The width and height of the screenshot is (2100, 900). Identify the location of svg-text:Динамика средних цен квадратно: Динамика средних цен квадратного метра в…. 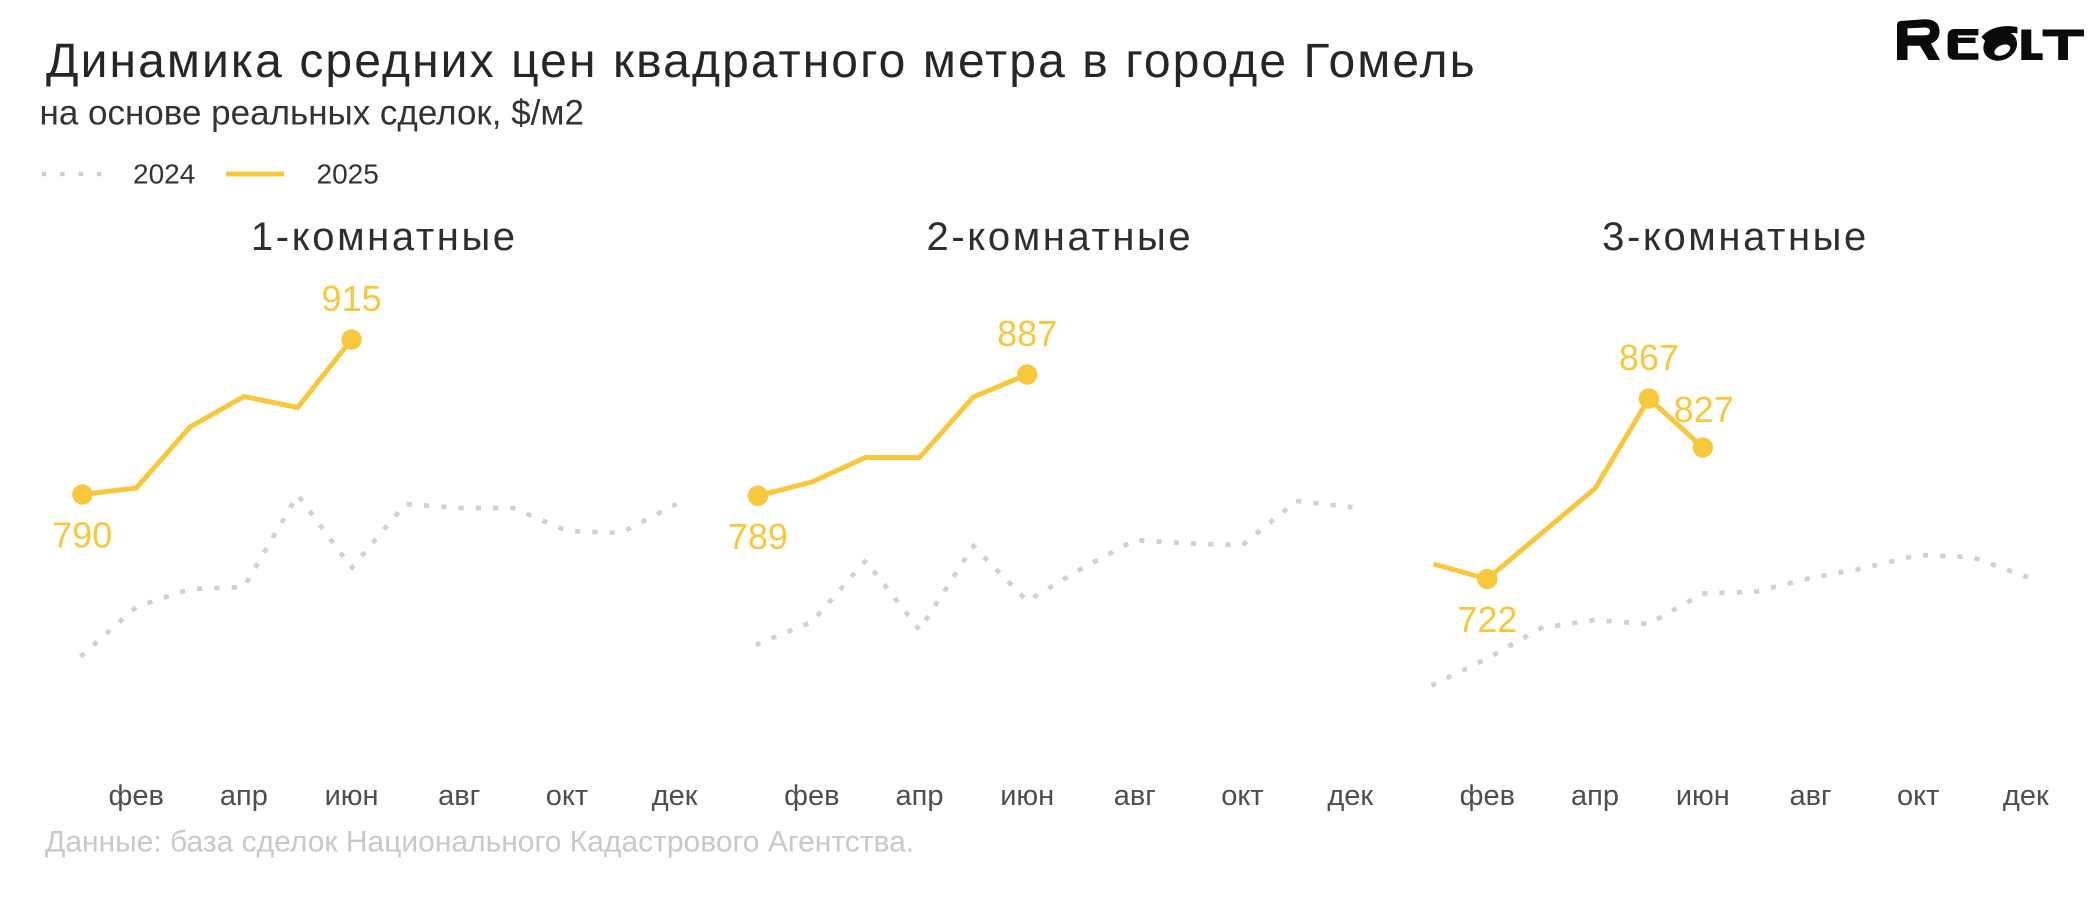
(761, 61).